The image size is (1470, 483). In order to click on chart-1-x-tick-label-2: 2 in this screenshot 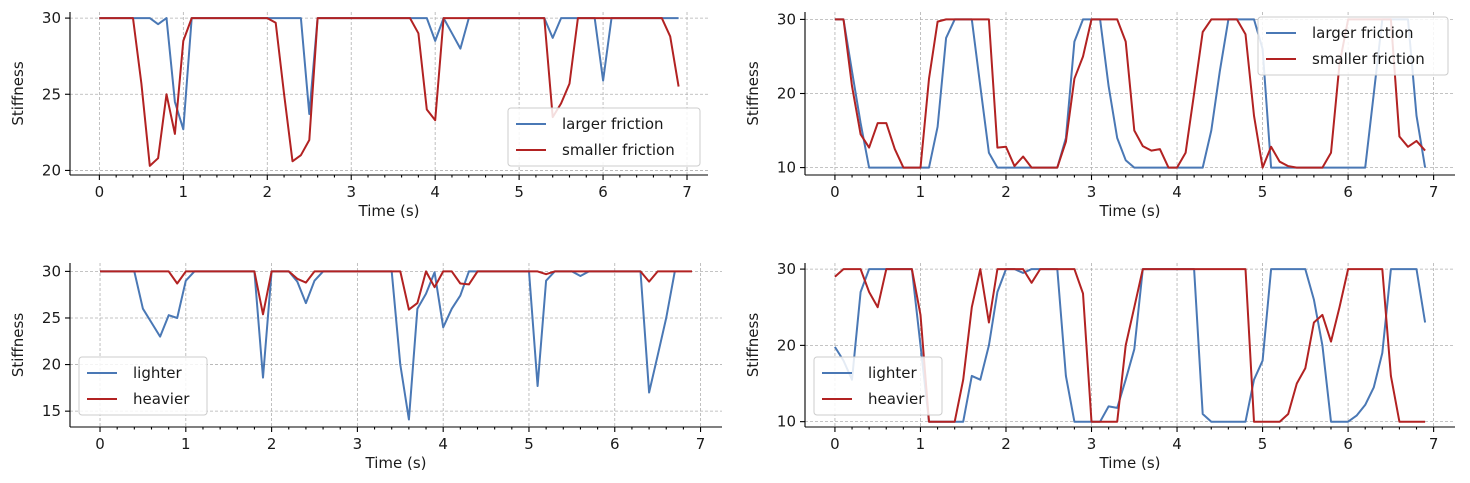, I will do `click(268, 192)`.